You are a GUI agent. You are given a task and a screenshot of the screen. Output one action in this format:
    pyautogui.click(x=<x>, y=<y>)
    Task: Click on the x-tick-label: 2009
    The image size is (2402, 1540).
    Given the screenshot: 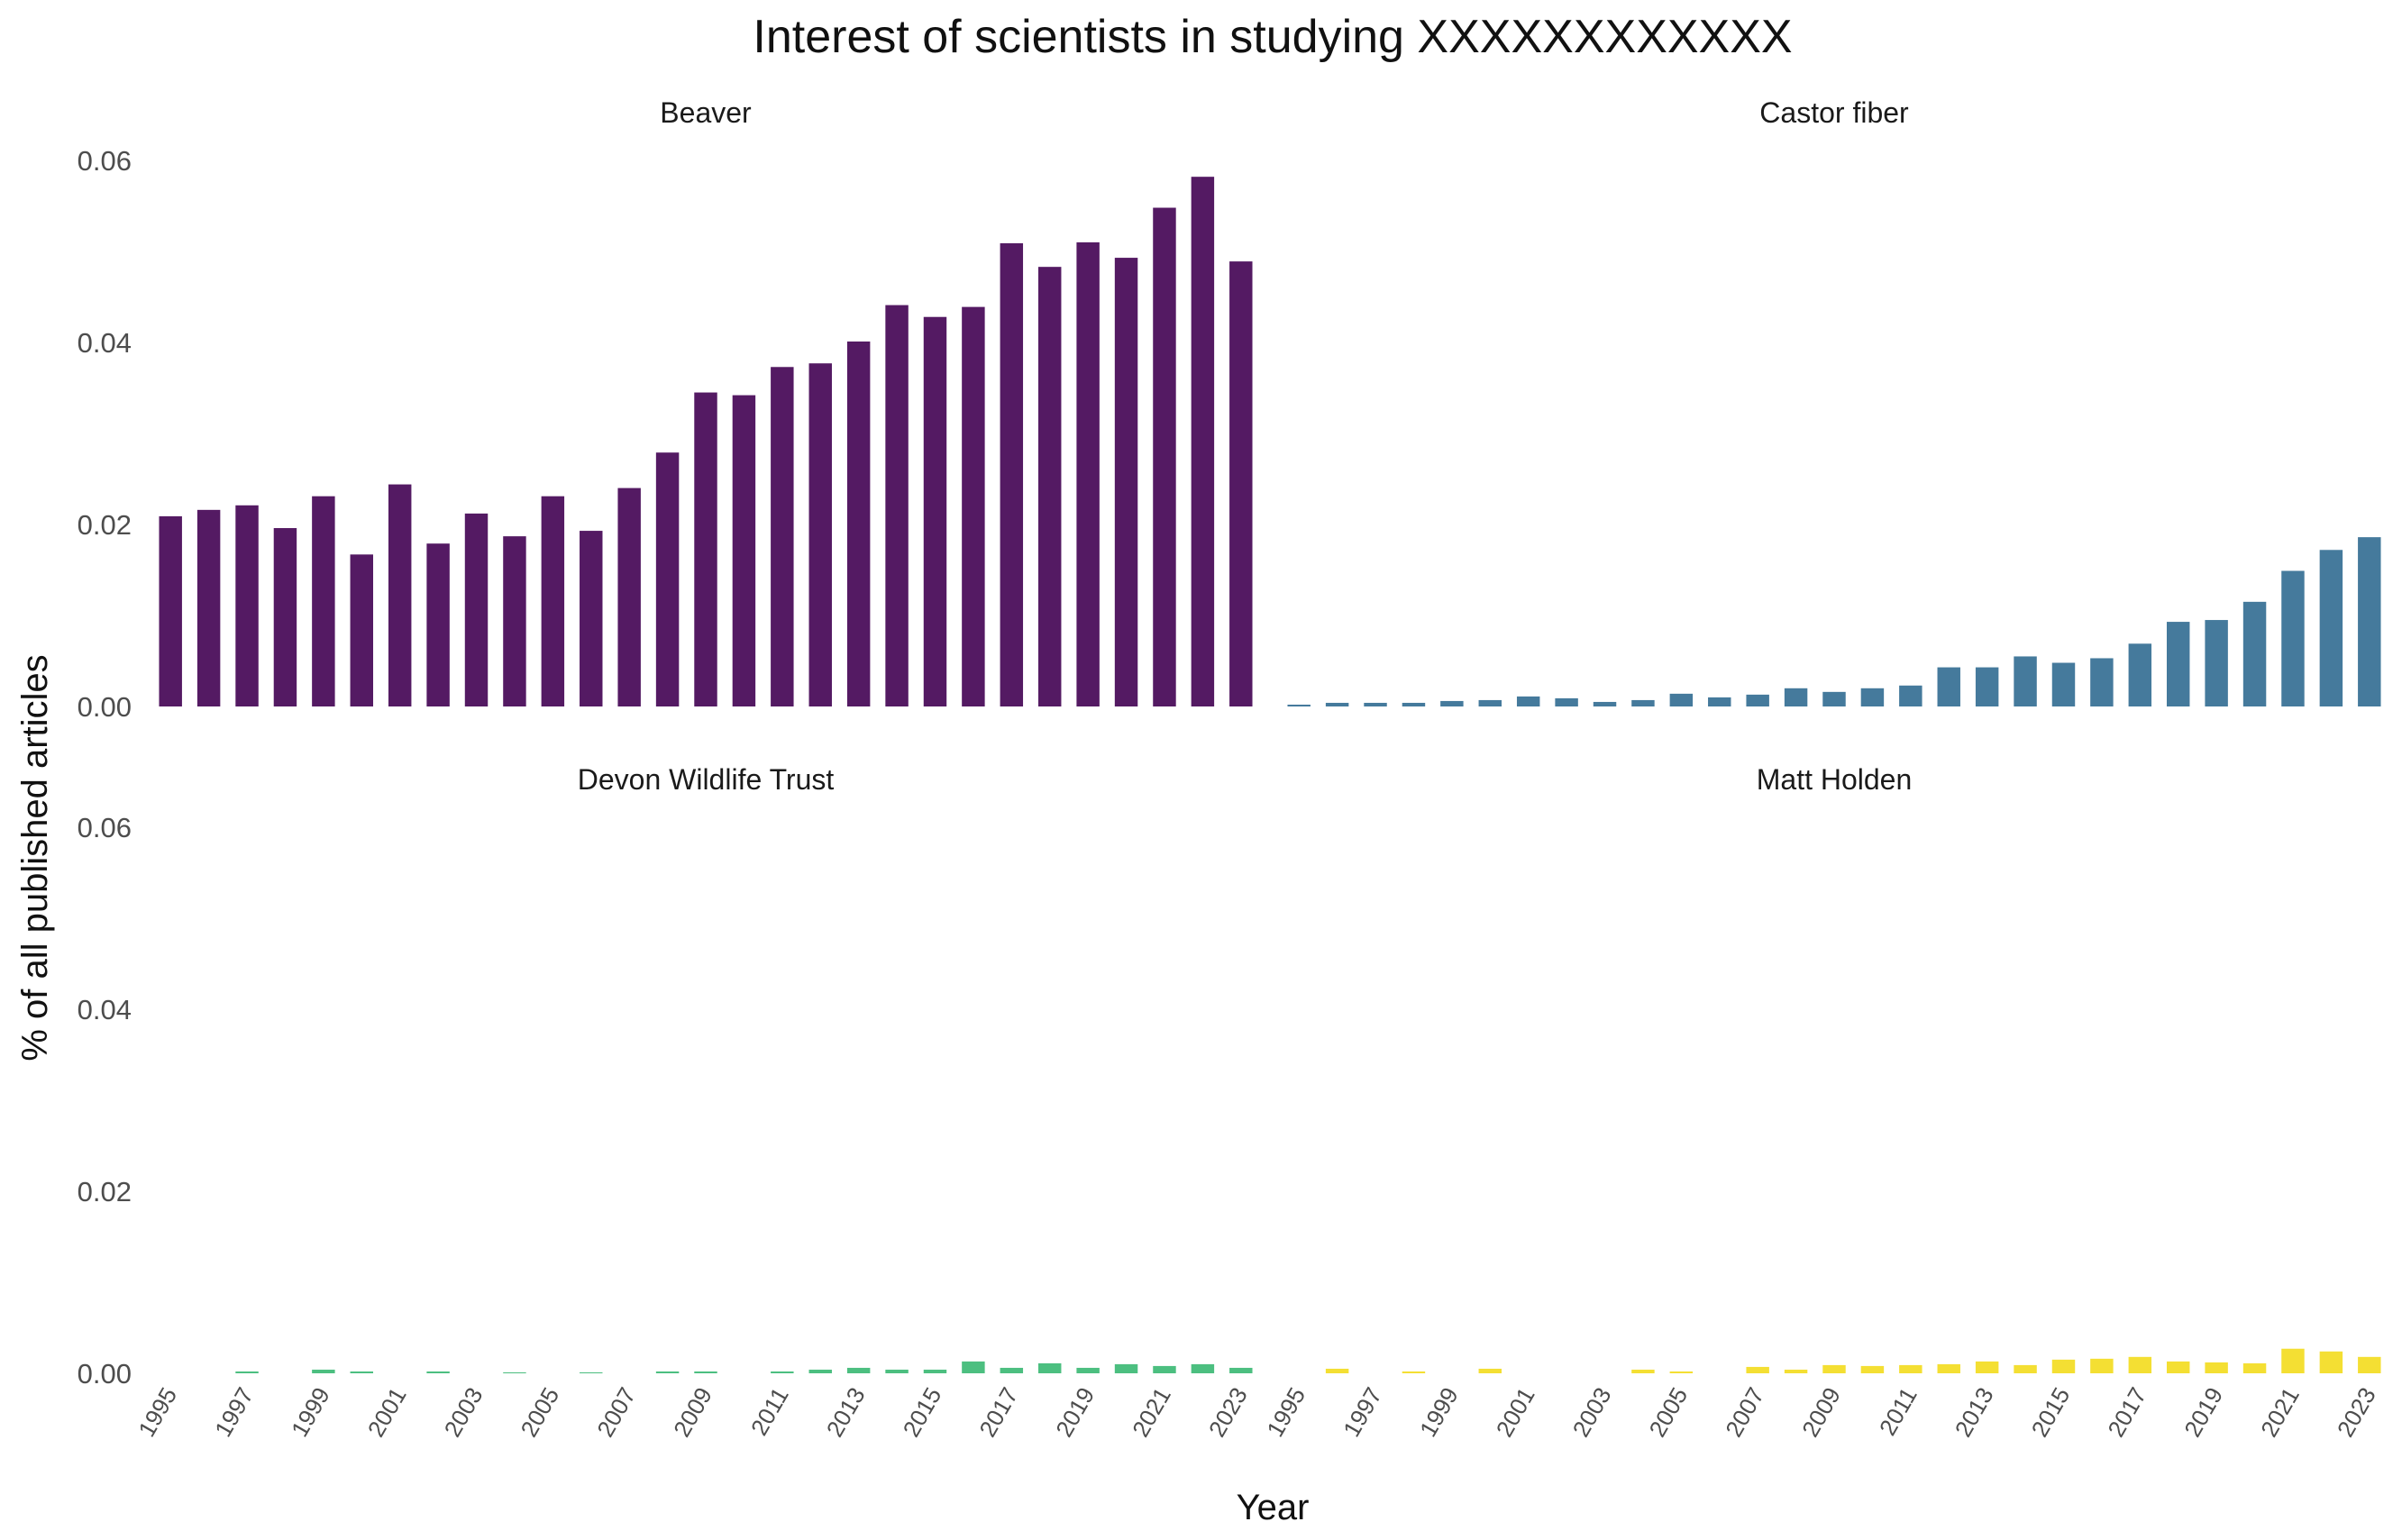 What is the action you would take?
    pyautogui.click(x=1821, y=1412)
    